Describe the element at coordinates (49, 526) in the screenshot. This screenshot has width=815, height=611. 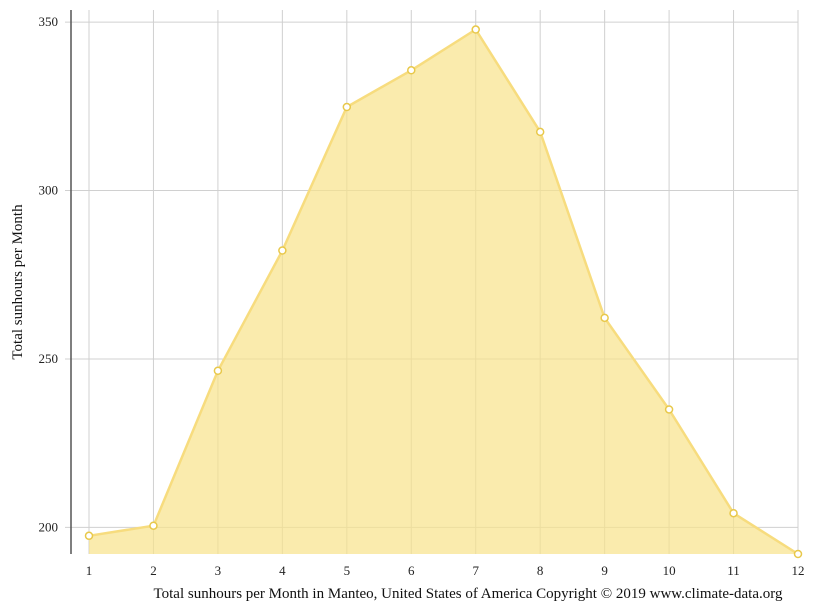
I see `y-tick-label: 200` at that location.